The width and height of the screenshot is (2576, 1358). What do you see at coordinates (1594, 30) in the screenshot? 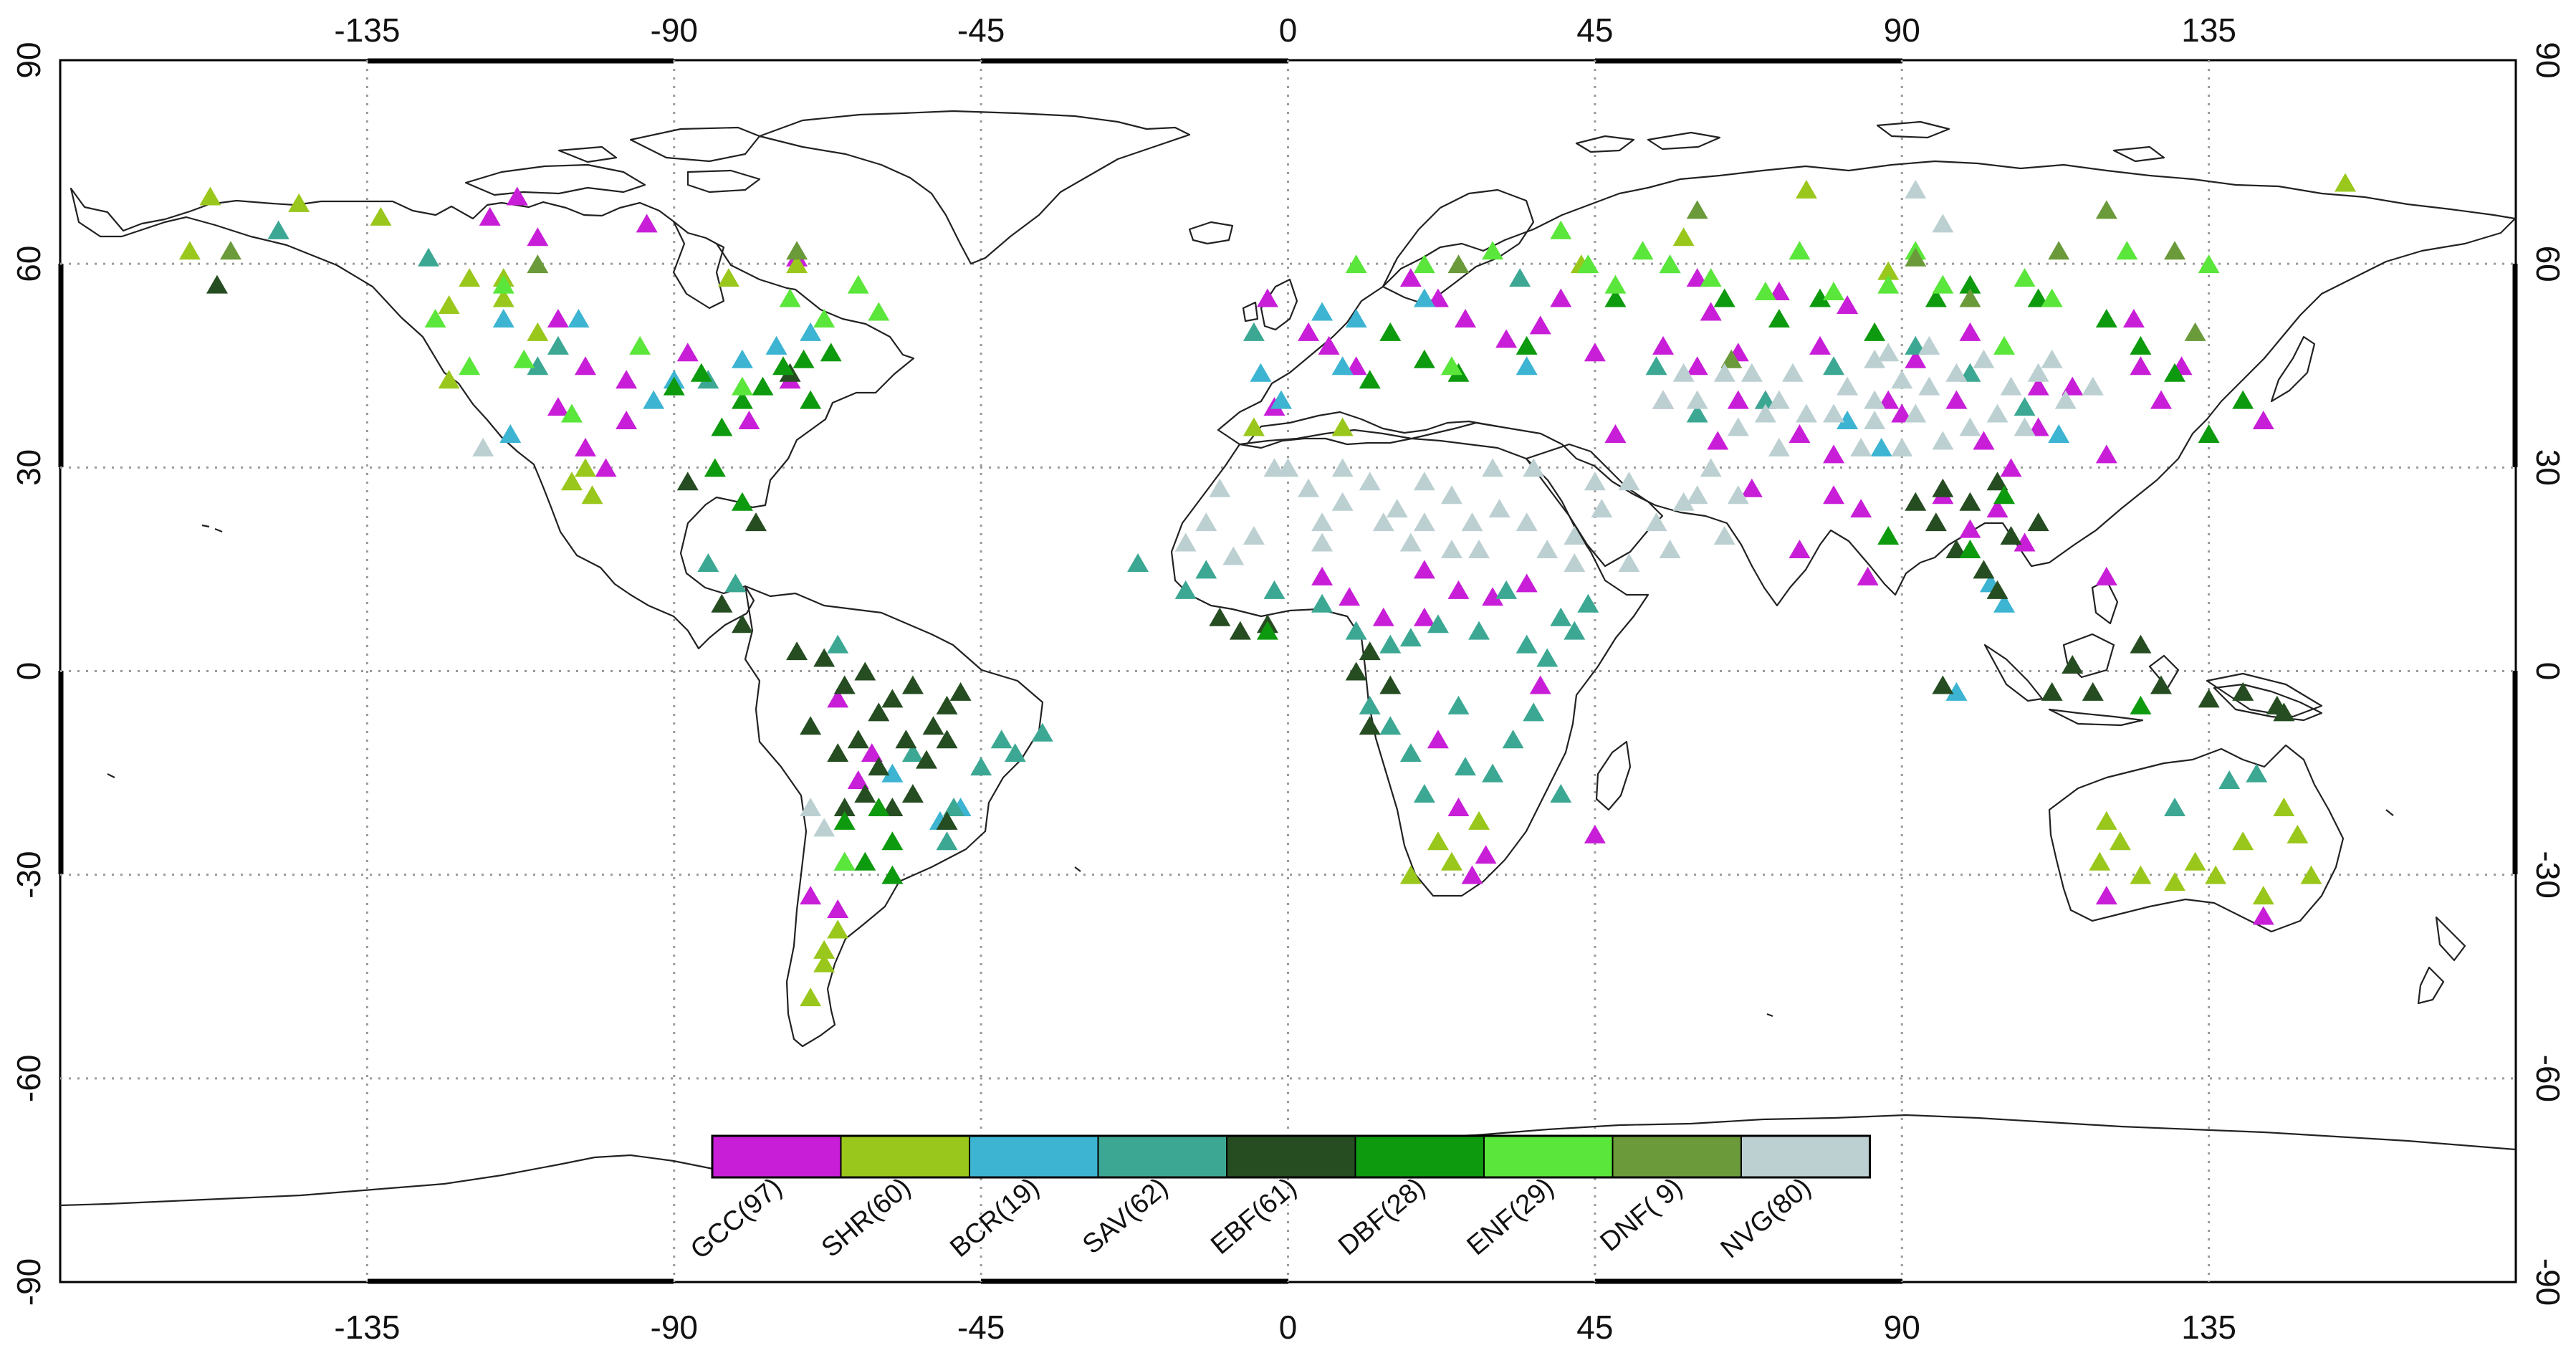
I see `top-tick-label: 45` at bounding box center [1594, 30].